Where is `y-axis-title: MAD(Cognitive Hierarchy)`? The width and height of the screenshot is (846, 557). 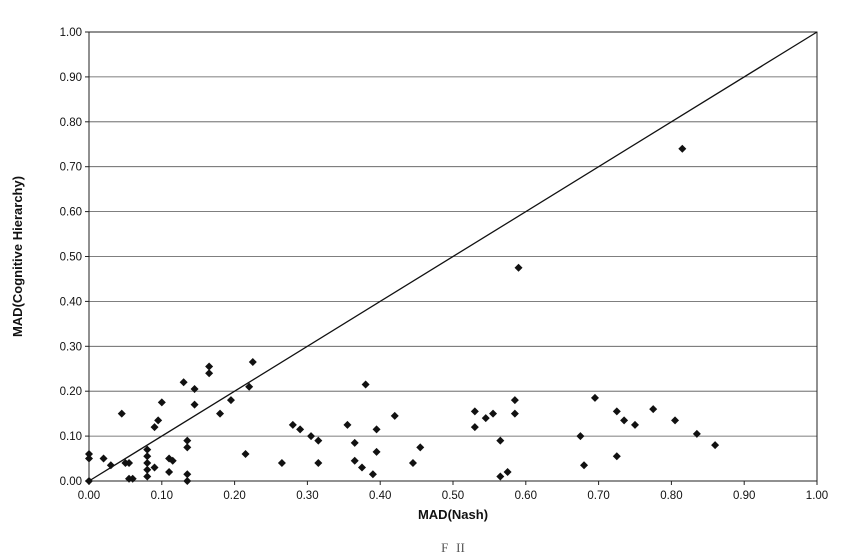 y-axis-title: MAD(Cognitive Hierarchy) is located at coordinates (17, 256).